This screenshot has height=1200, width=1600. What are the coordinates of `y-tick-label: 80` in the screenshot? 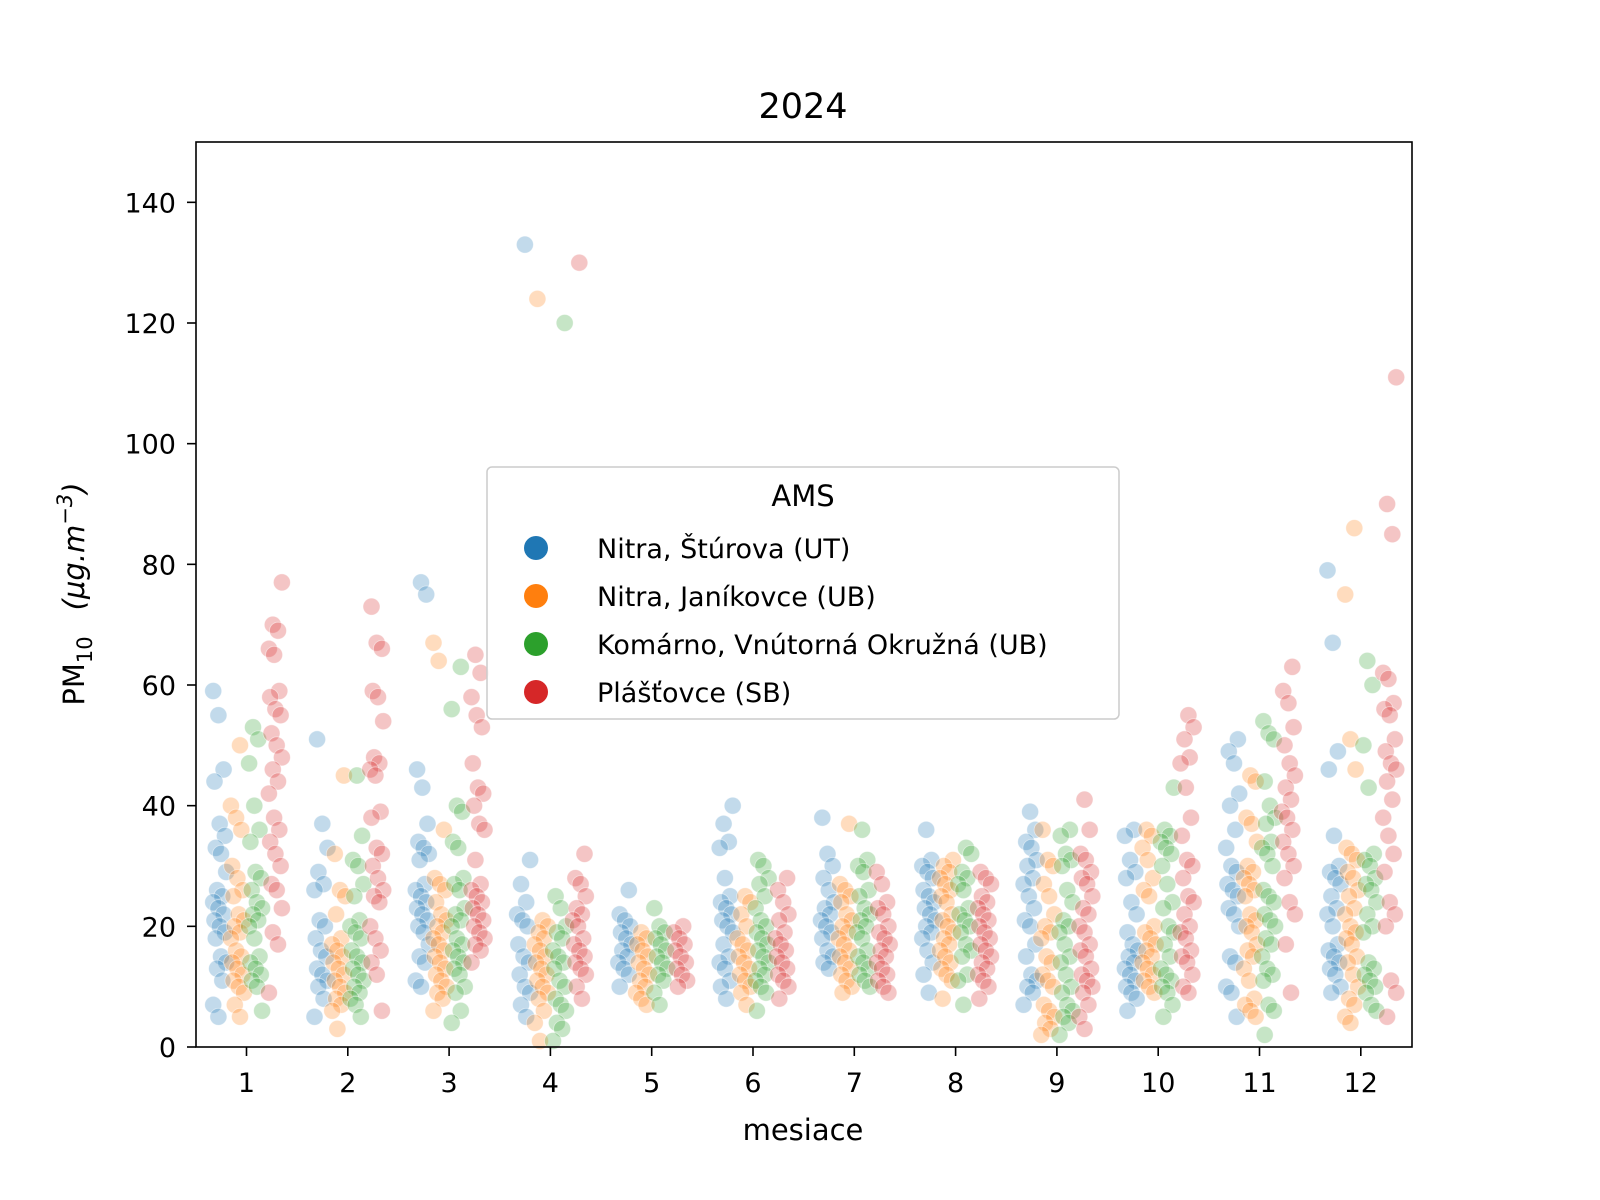 It's located at (159, 565).